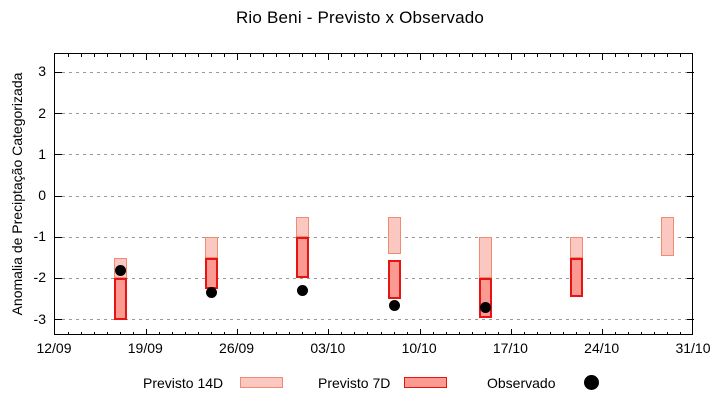 The height and width of the screenshot is (400, 720). Describe the element at coordinates (602, 348) in the screenshot. I see `x-tick-label: 24/10` at that location.